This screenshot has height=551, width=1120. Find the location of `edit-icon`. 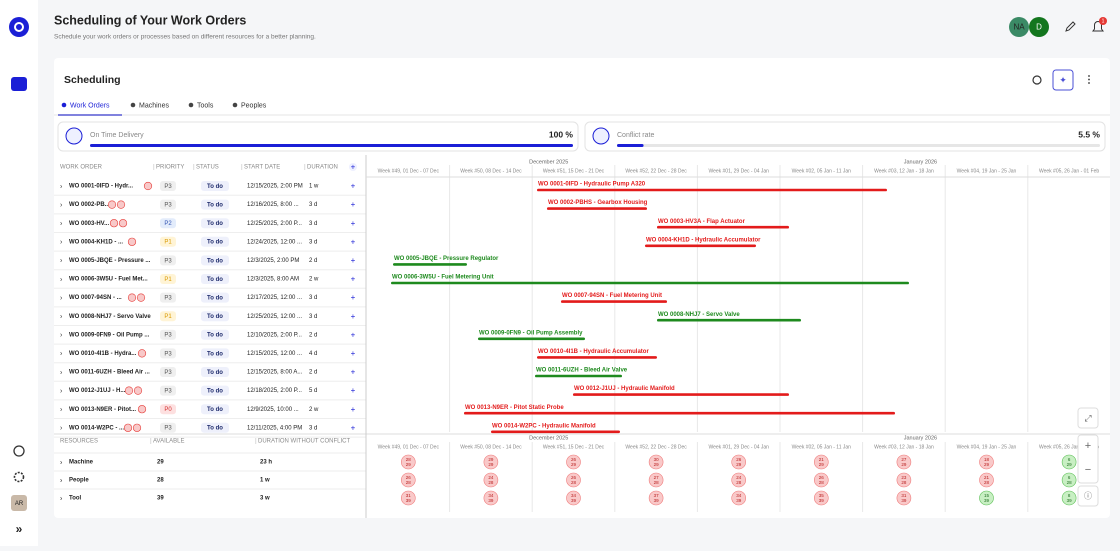

edit-icon is located at coordinates (1070, 26).